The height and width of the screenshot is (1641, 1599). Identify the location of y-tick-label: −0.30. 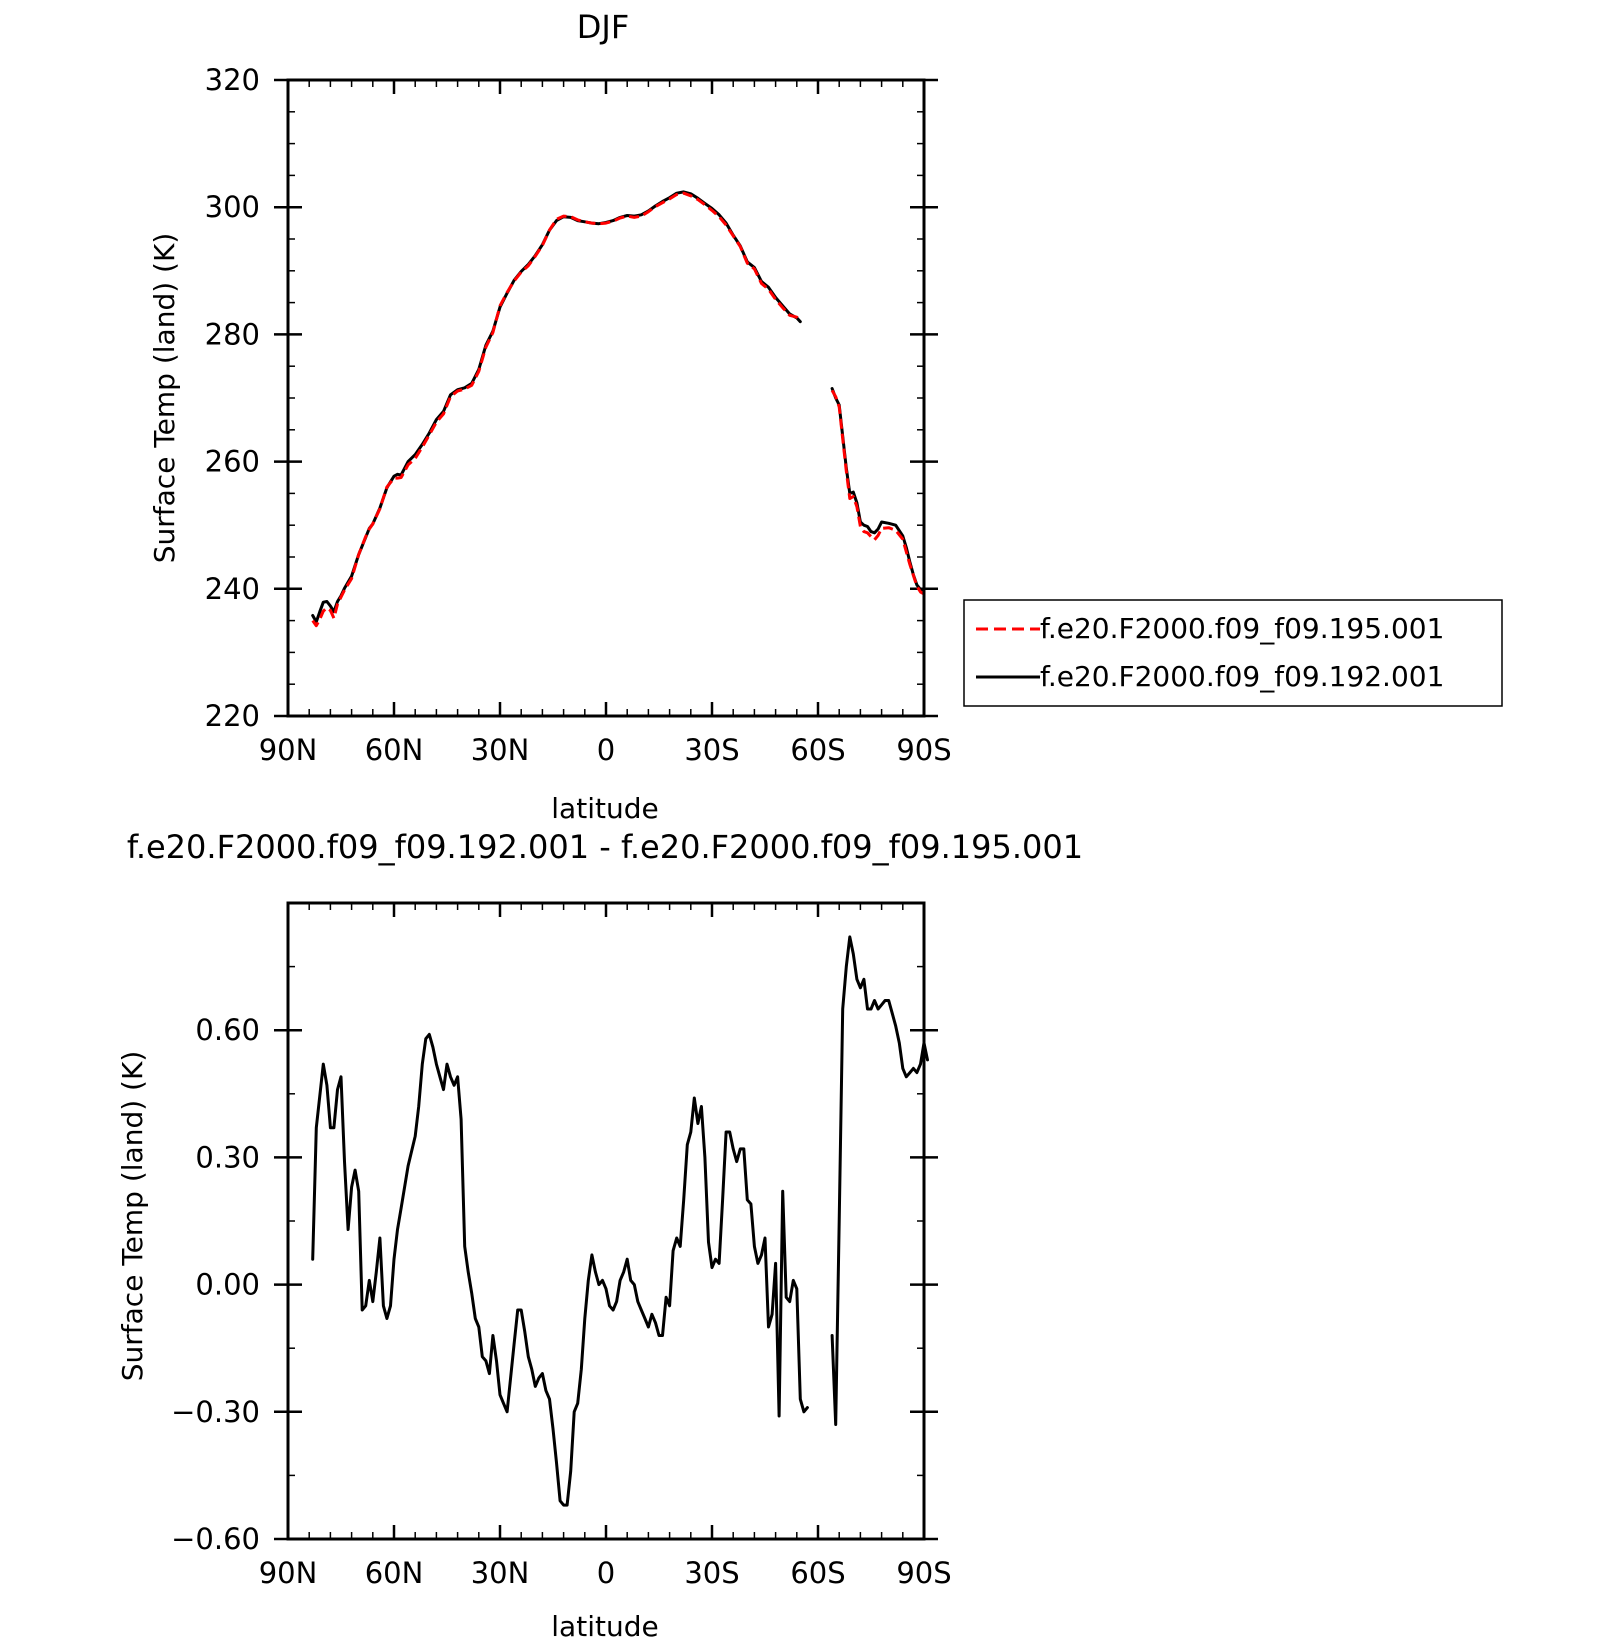
(215, 1412).